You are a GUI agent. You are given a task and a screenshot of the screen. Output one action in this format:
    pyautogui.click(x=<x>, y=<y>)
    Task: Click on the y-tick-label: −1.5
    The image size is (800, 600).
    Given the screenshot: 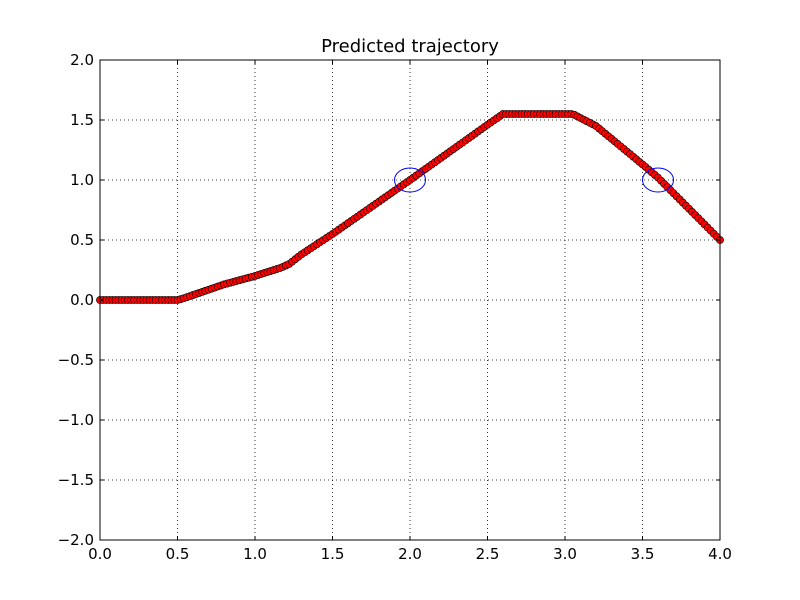 What is the action you would take?
    pyautogui.click(x=76, y=480)
    